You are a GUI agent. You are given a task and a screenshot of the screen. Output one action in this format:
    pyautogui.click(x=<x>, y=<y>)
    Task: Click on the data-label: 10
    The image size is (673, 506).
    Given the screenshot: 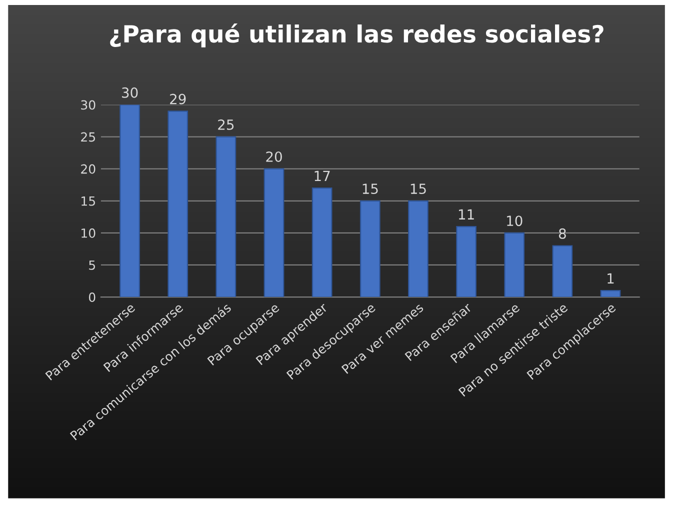 What is the action you would take?
    pyautogui.click(x=514, y=221)
    